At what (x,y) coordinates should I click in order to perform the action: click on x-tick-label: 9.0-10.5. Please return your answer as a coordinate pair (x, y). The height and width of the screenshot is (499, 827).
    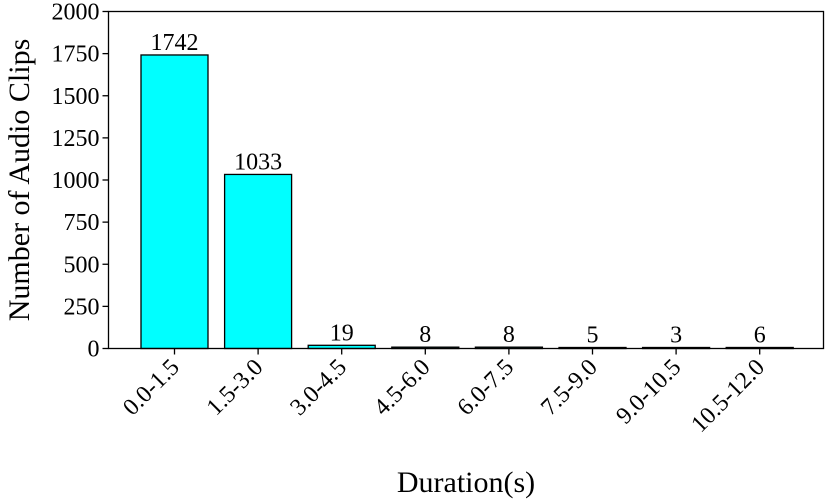
    Looking at the image, I should click on (648, 391).